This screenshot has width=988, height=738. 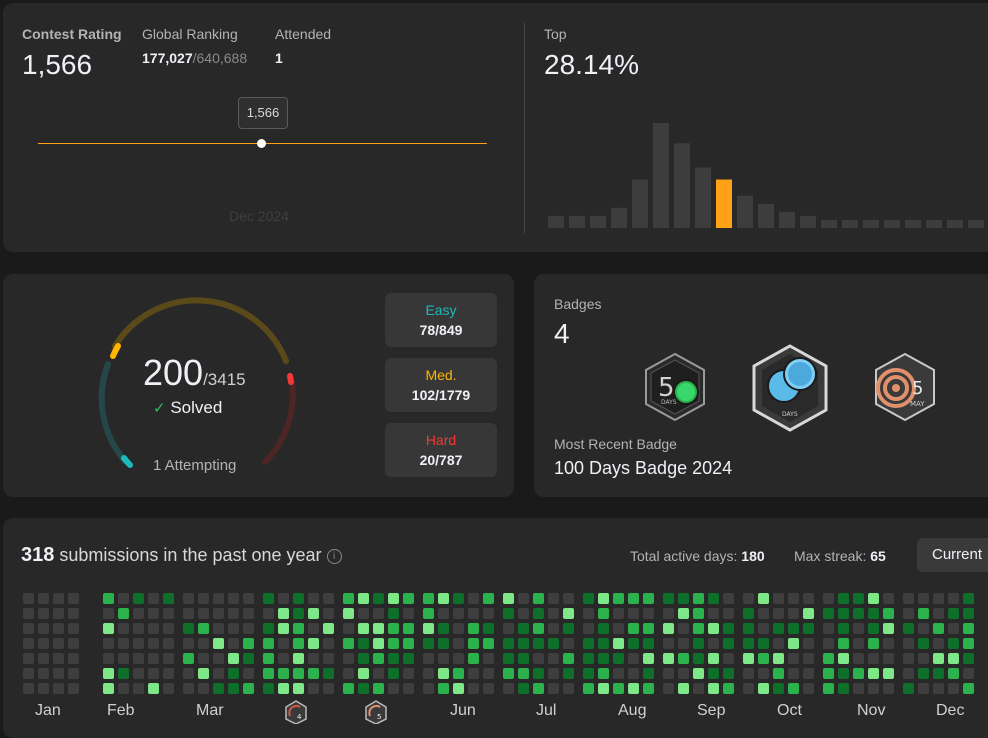 I want to click on 100-days-badge-icon: DAYS, so click(x=790, y=388).